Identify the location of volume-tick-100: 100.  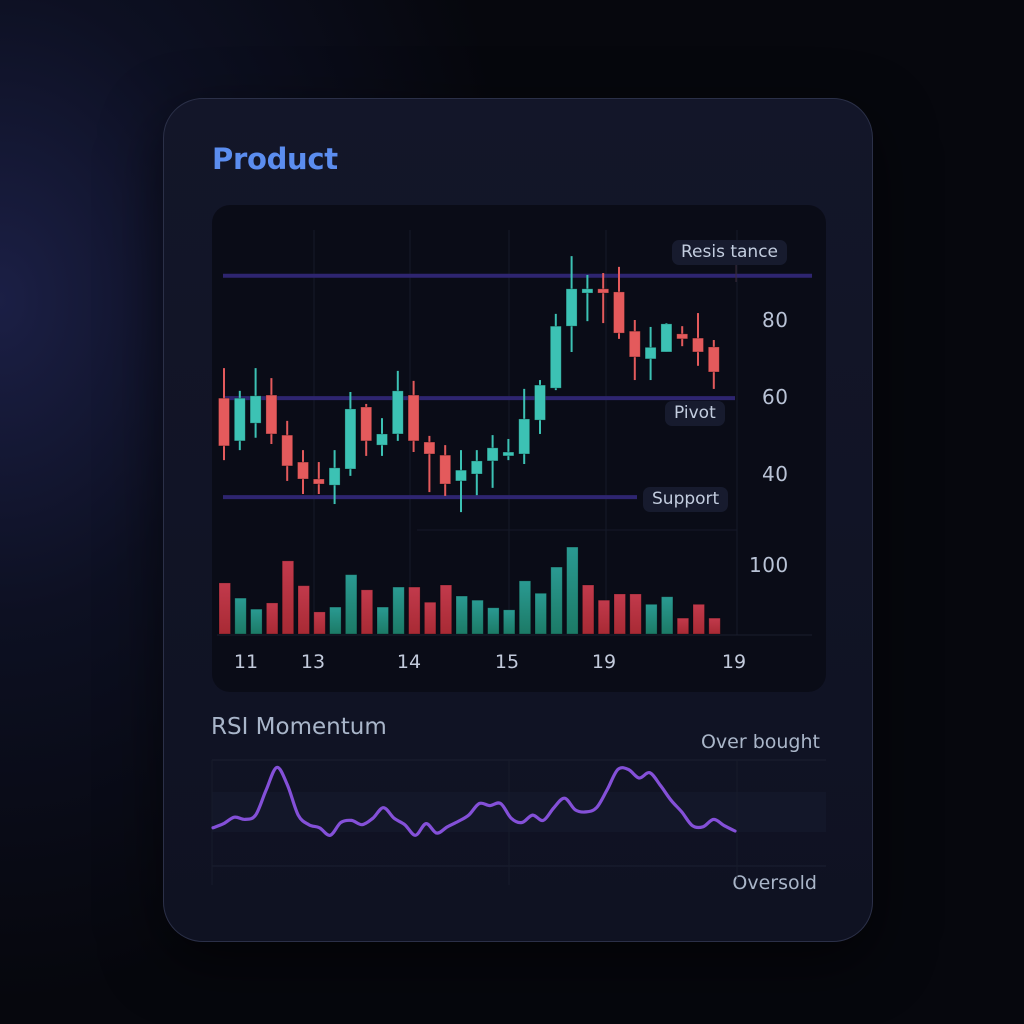
(769, 565).